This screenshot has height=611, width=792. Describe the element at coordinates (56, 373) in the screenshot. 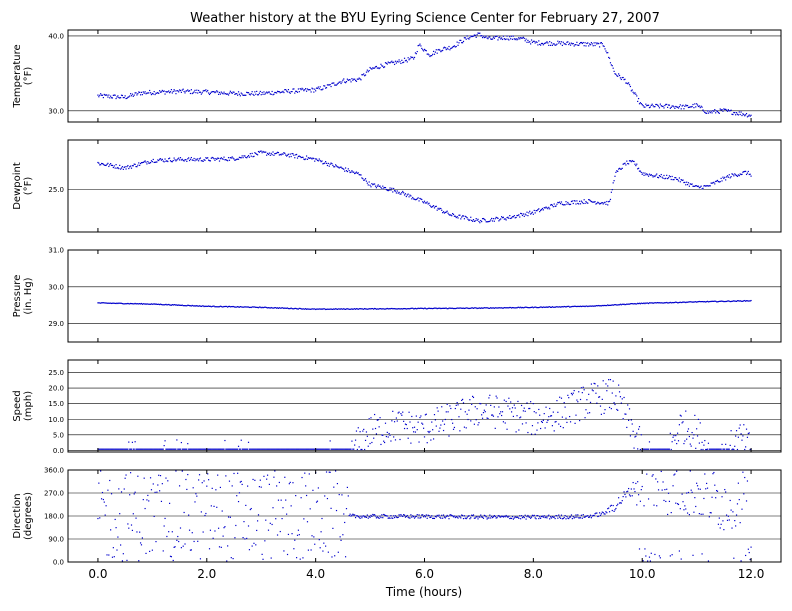

I see `y-tick-label: 25.0` at that location.